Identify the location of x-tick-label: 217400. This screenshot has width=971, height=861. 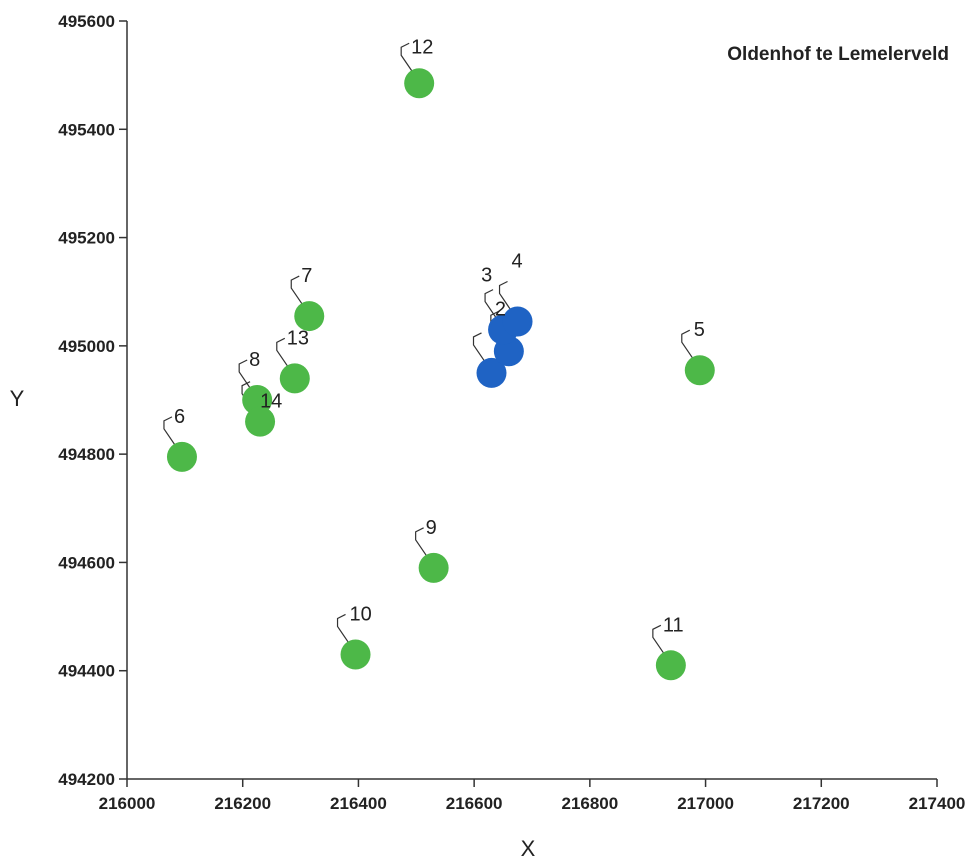
(937, 803).